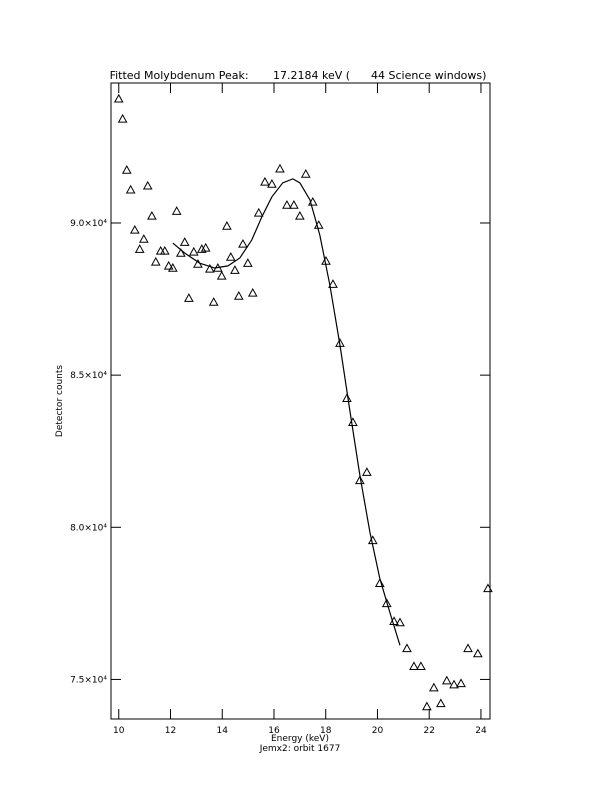 This screenshot has height=796, width=612. Describe the element at coordinates (274, 731) in the screenshot. I see `x-tick-label: 16` at that location.